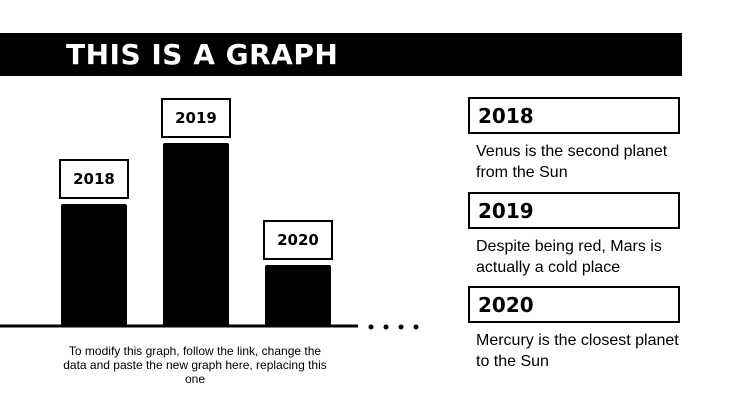 The height and width of the screenshot is (416, 740). I want to click on bar-label-2020: 2020, so click(298, 240).